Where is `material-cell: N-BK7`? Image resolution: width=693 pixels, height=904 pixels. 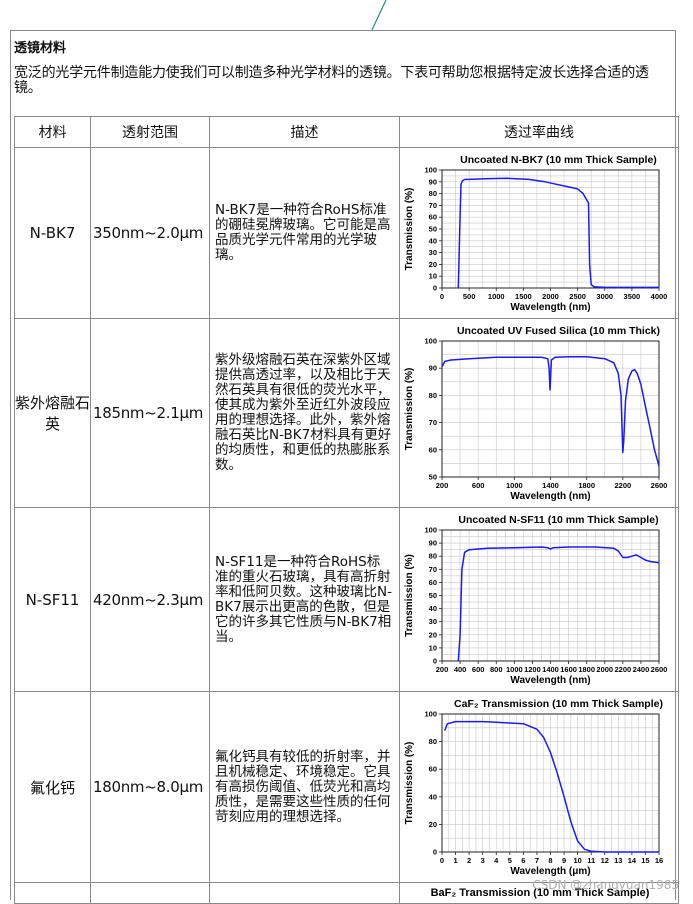
material-cell: N-BK7 is located at coordinates (52, 233).